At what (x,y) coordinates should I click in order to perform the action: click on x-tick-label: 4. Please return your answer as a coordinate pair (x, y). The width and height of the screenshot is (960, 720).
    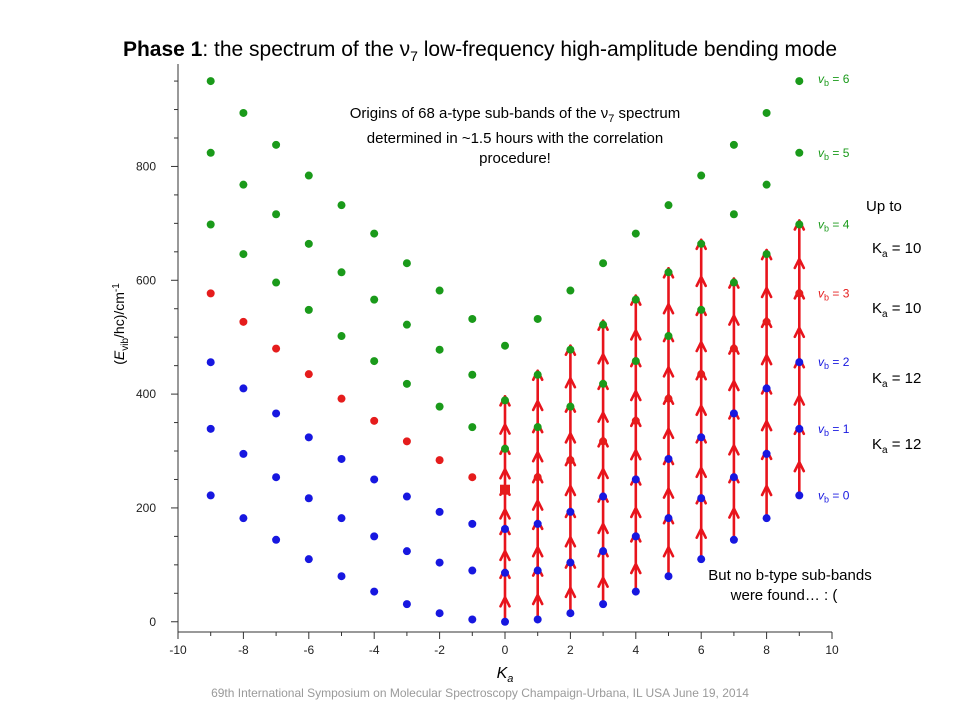
    Looking at the image, I should click on (635, 650).